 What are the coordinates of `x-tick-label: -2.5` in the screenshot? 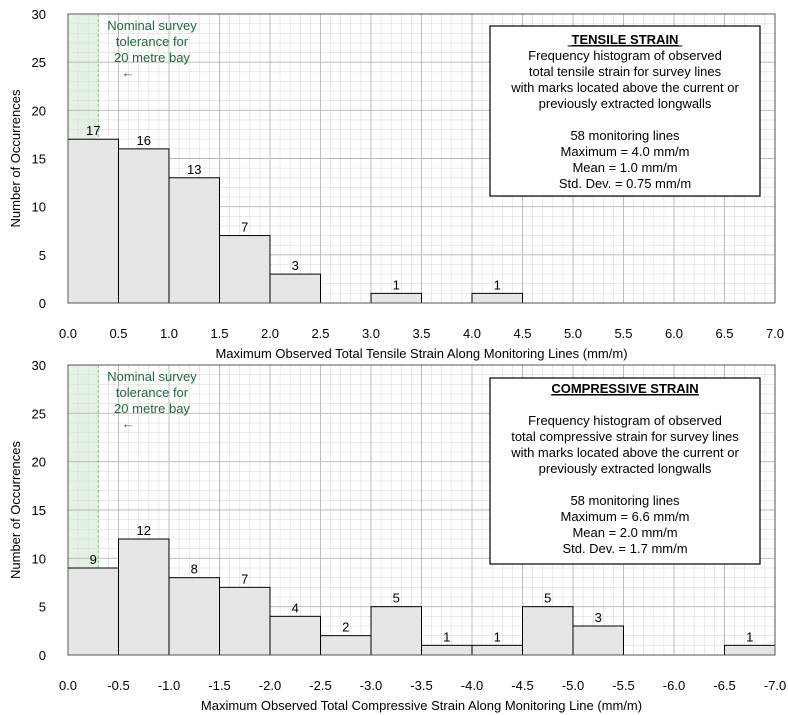 It's located at (320, 685).